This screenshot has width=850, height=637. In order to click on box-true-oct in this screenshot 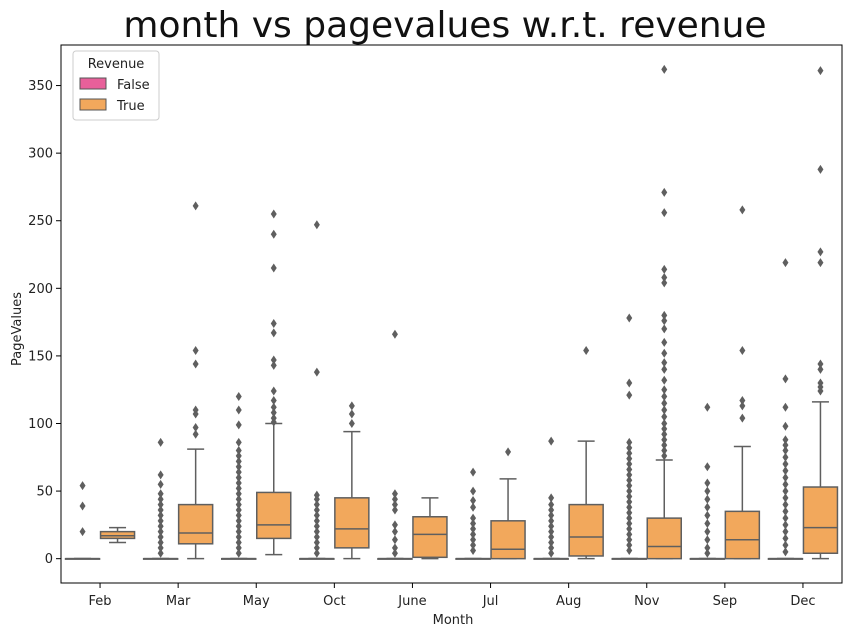, I will do `click(352, 480)`.